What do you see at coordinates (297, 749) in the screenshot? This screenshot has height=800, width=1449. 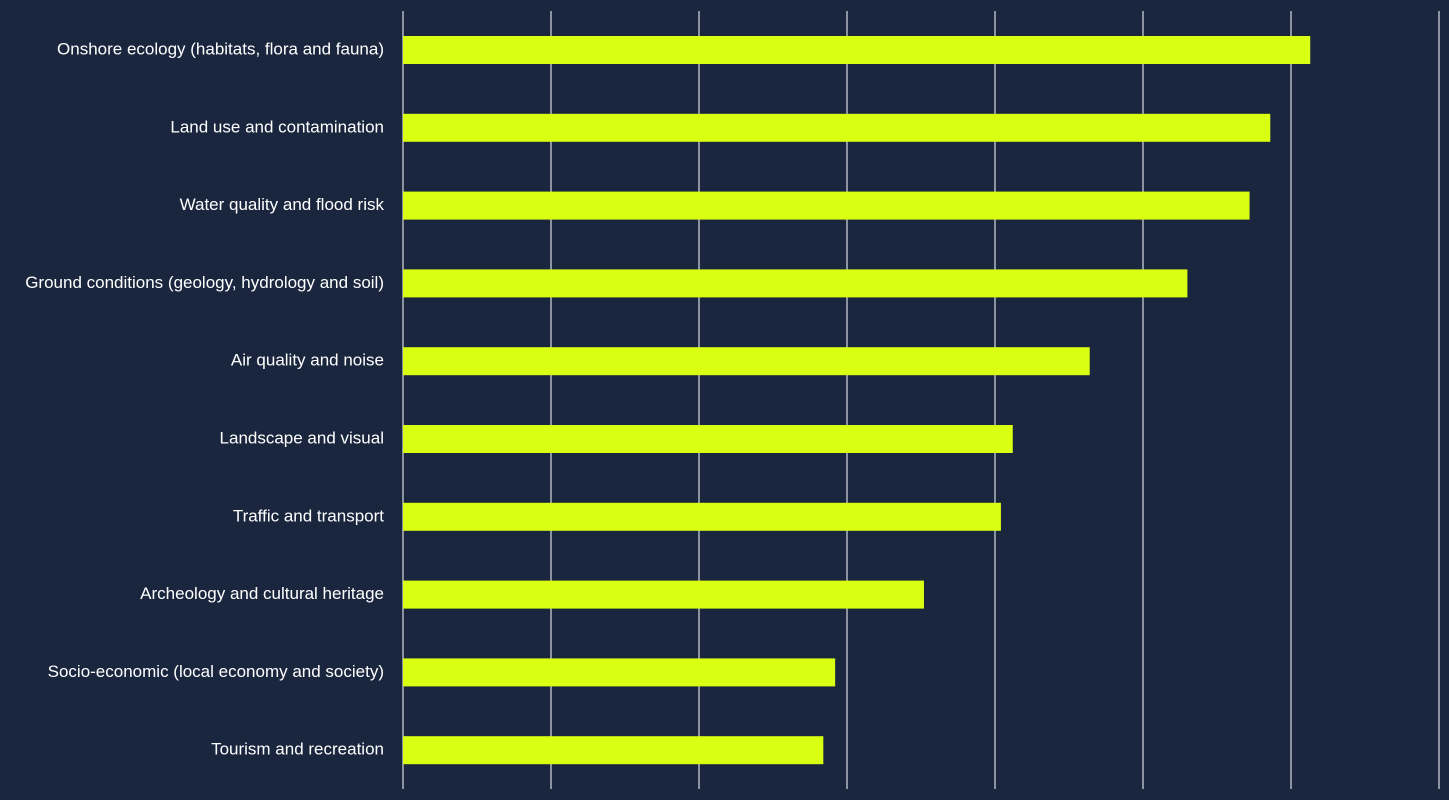 I see `category-label: Tourism and recreation` at bounding box center [297, 749].